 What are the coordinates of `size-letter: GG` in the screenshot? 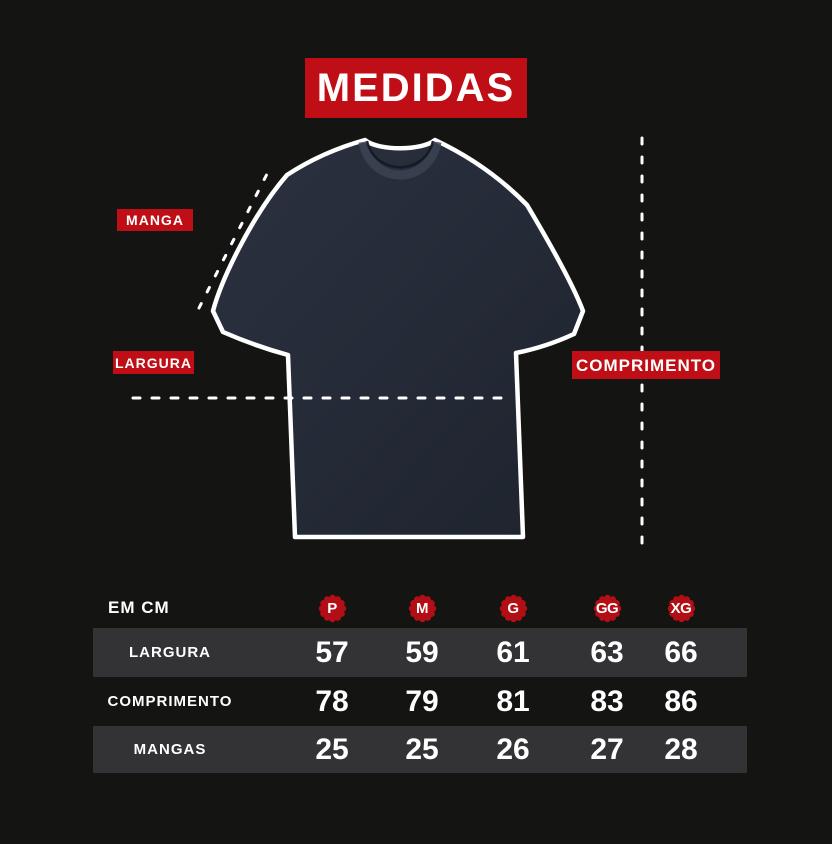 It's located at (607, 608).